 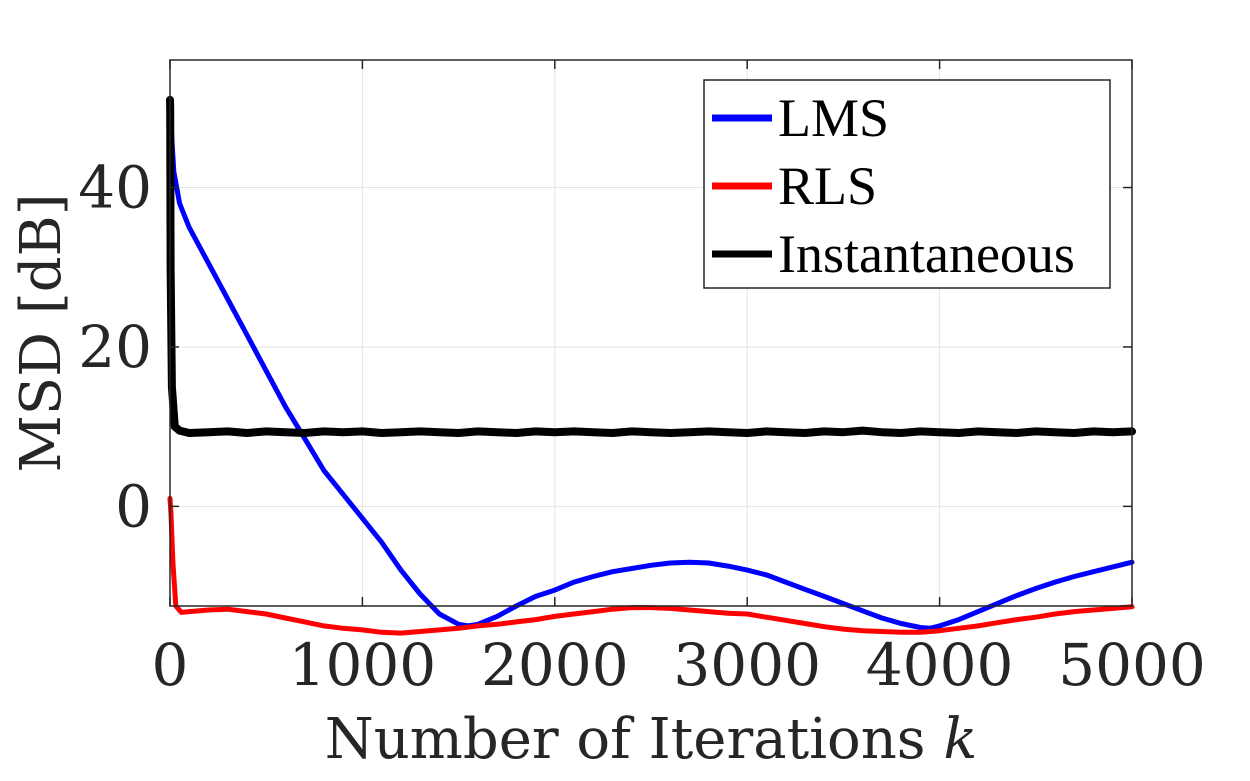 I want to click on y-tick-label: 40, so click(x=115, y=188).